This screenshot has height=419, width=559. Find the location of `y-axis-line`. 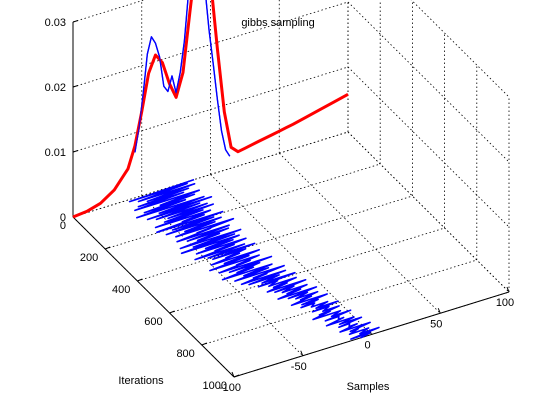

y-axis-line is located at coordinates (153, 297).